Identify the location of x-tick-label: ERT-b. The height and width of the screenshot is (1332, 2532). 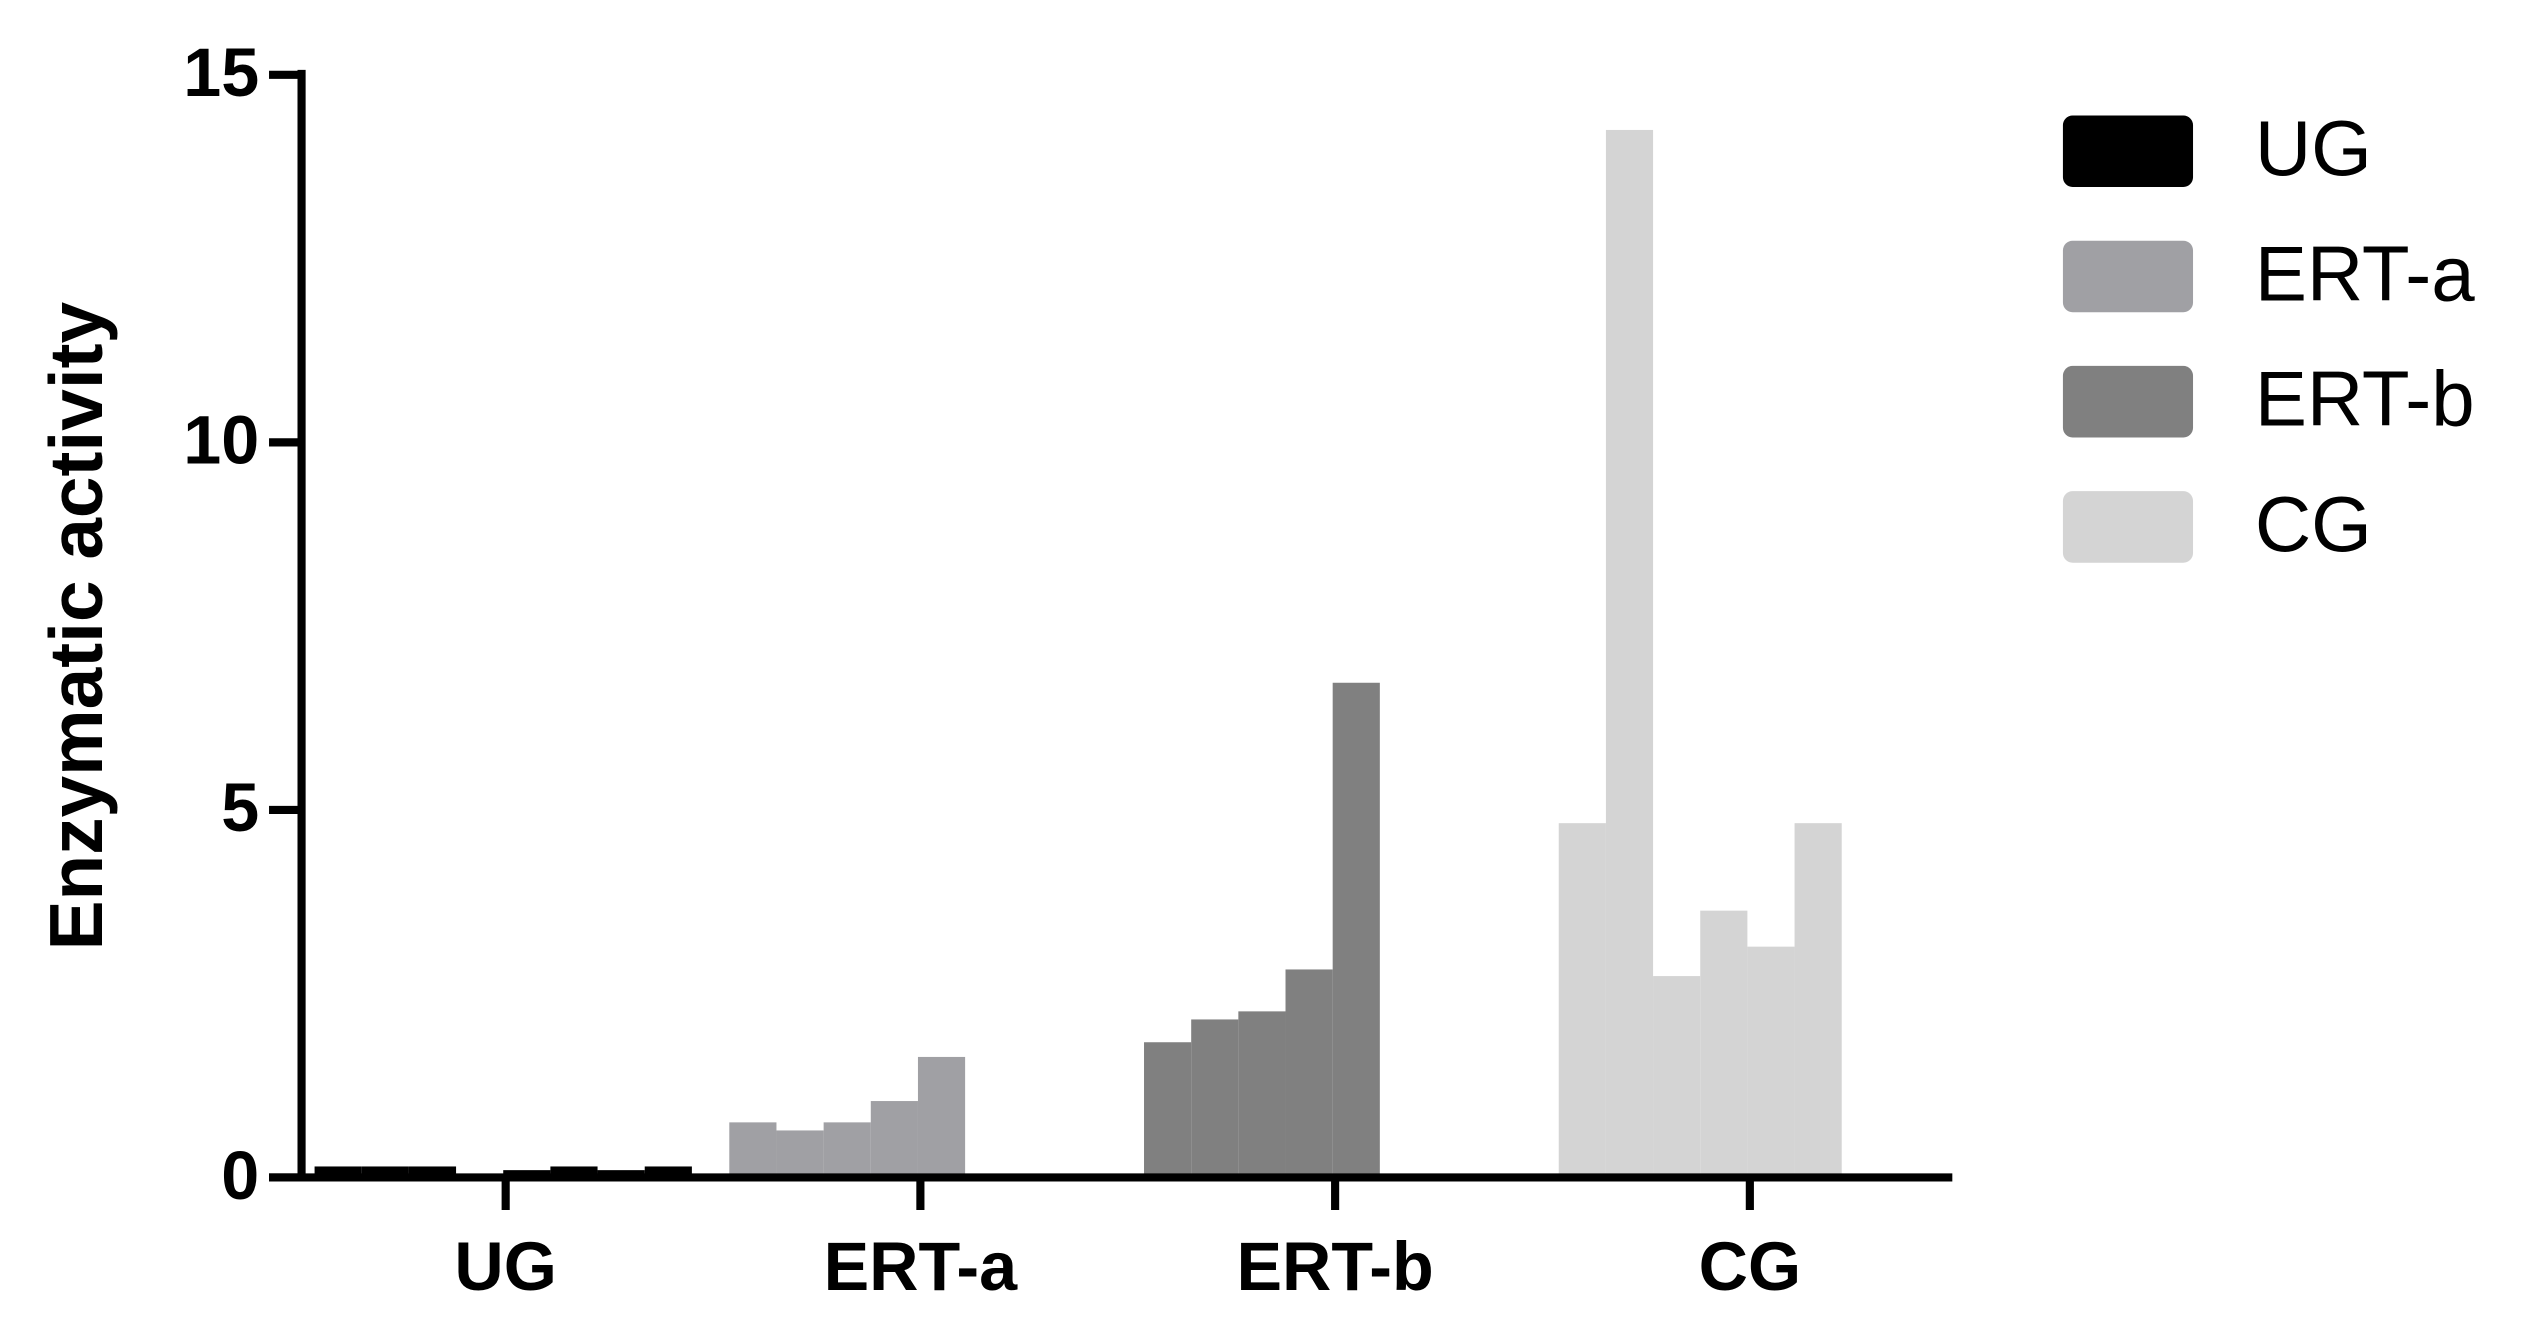
(1334, 1267).